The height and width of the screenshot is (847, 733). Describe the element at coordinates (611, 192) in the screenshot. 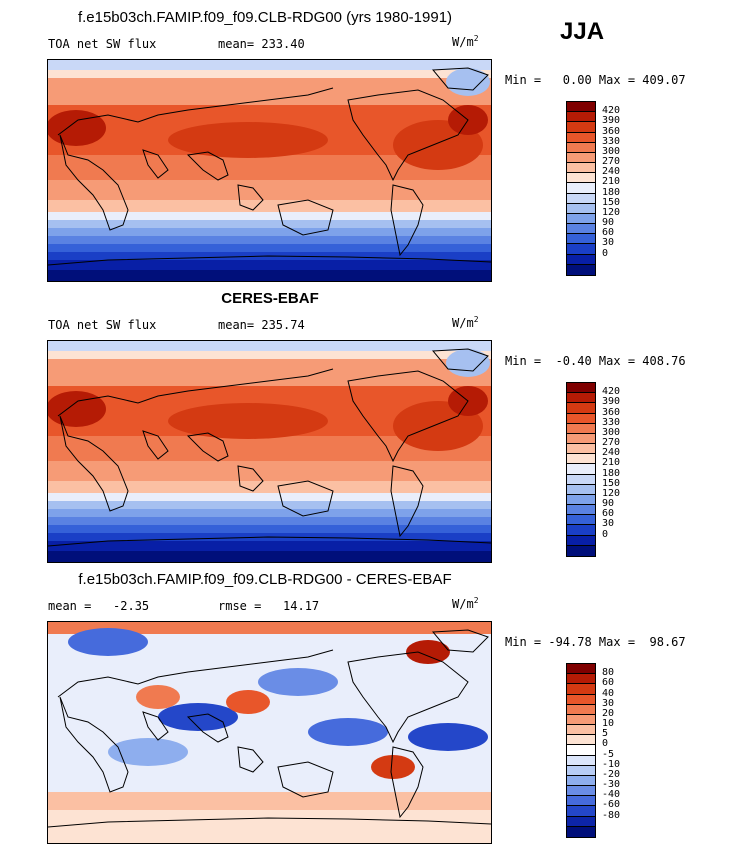

I see `colorbar-tick-label: 180` at that location.